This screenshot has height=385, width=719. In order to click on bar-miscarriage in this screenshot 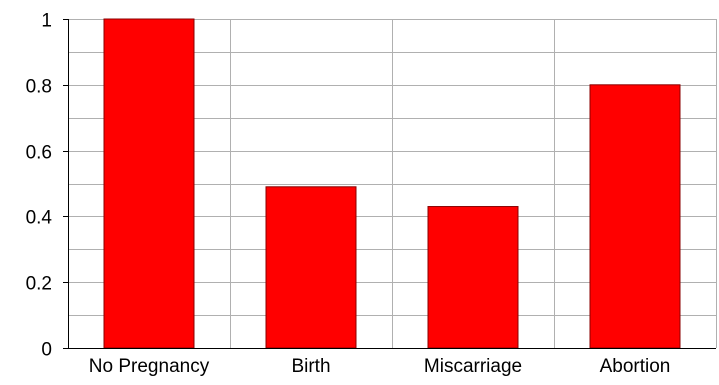, I will do `click(473, 277)`.